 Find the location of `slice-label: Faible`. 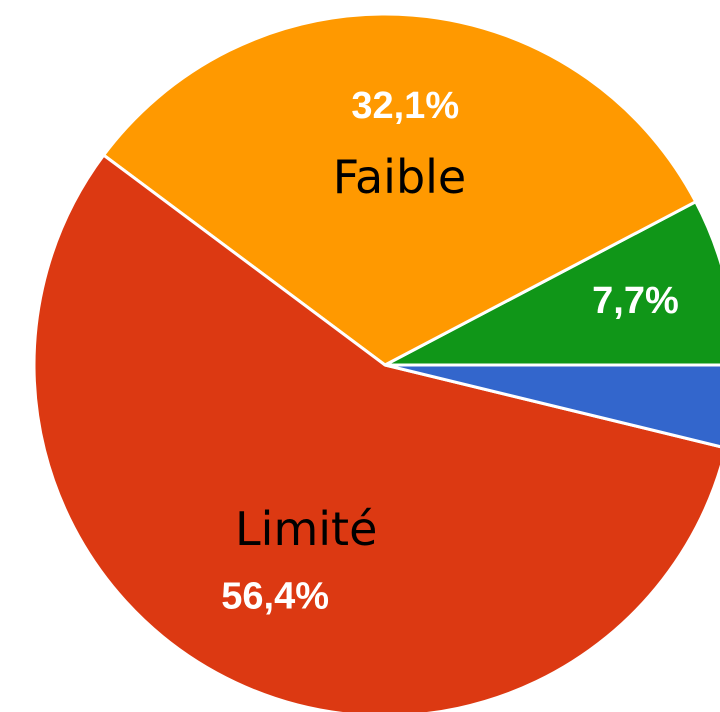

slice-label: Faible is located at coordinates (400, 177).